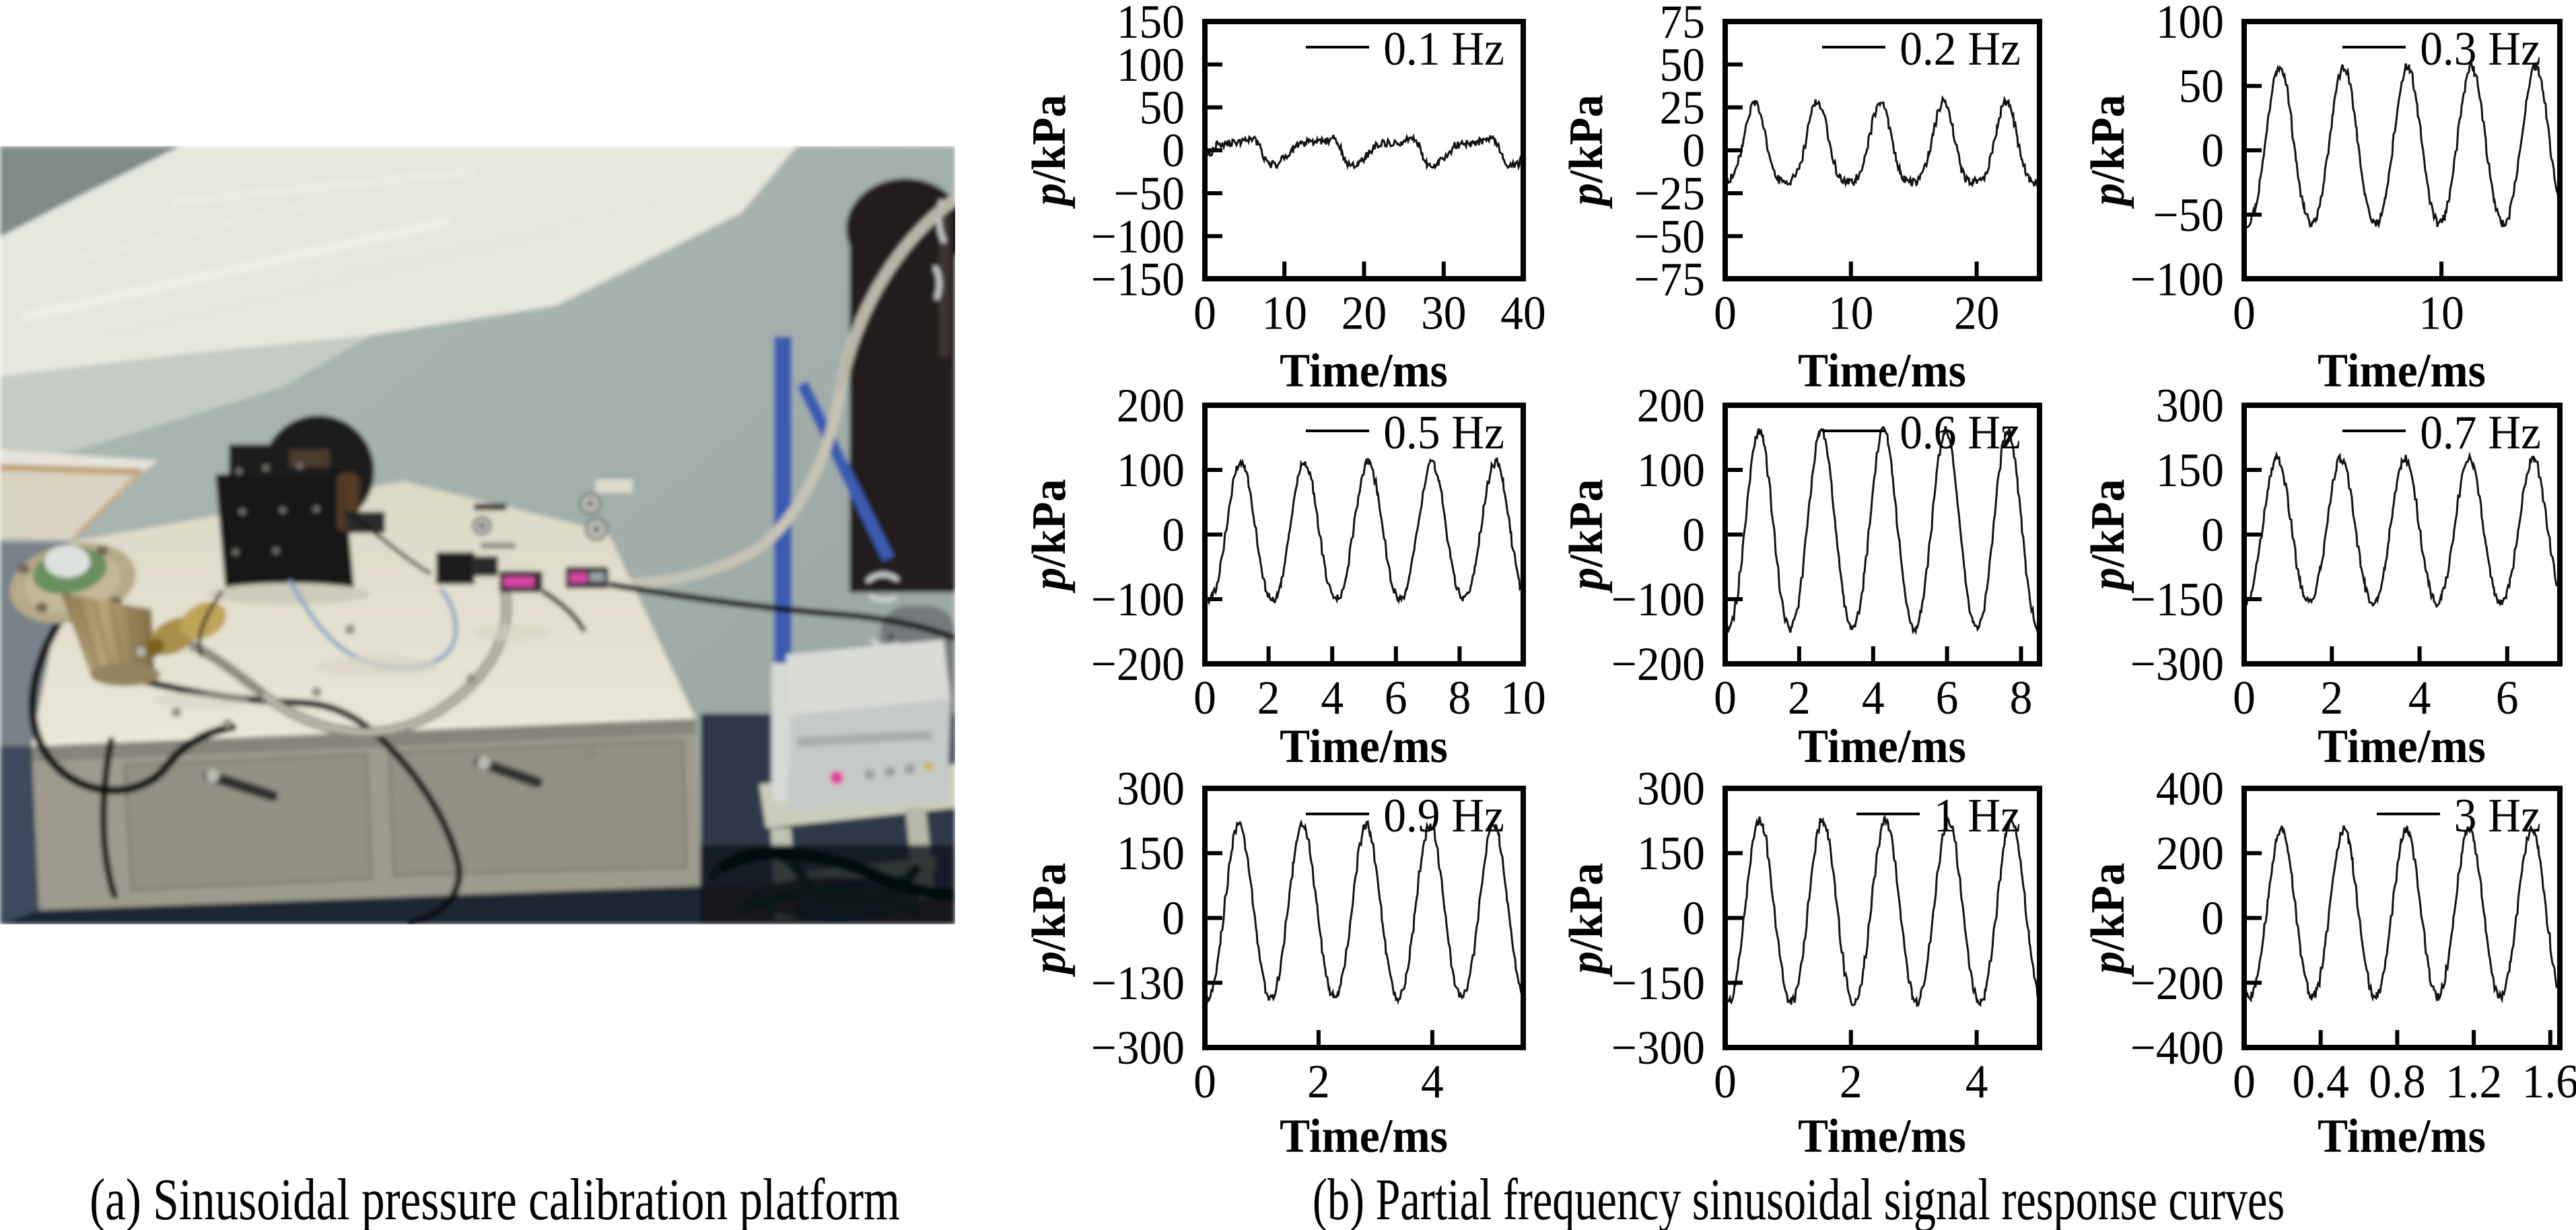 The height and width of the screenshot is (1230, 2576). What do you see at coordinates (2497, 815) in the screenshot?
I see `svg-text: 3 Hz` at bounding box center [2497, 815].